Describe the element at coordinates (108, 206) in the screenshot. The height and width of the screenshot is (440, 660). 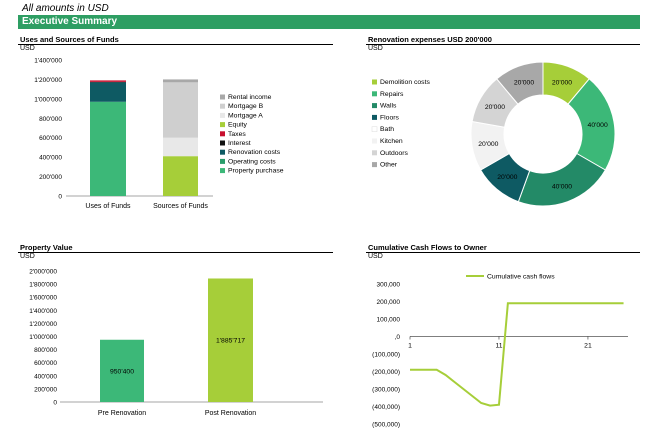
I see `x-tick-label: Uses of Funds` at that location.